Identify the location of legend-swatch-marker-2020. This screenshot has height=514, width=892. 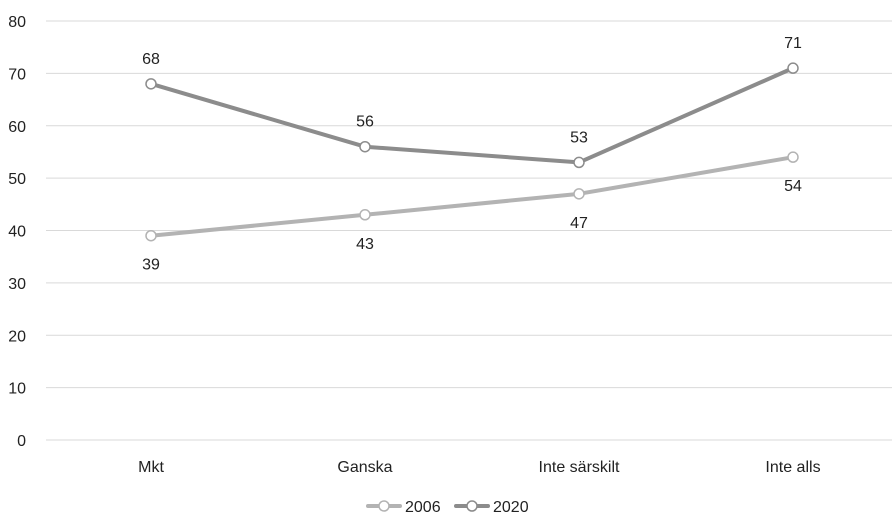
(472, 506).